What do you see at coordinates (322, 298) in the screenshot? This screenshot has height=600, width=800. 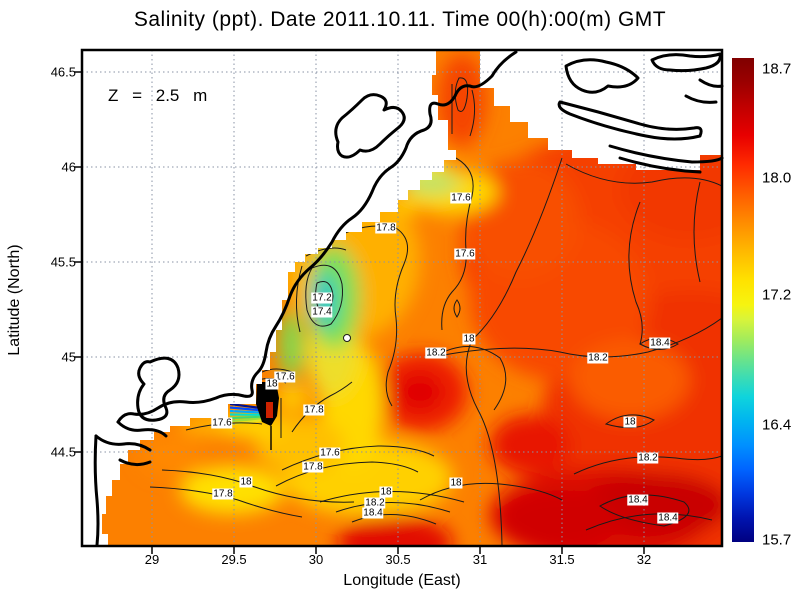 I see `contour-label: 17.2` at bounding box center [322, 298].